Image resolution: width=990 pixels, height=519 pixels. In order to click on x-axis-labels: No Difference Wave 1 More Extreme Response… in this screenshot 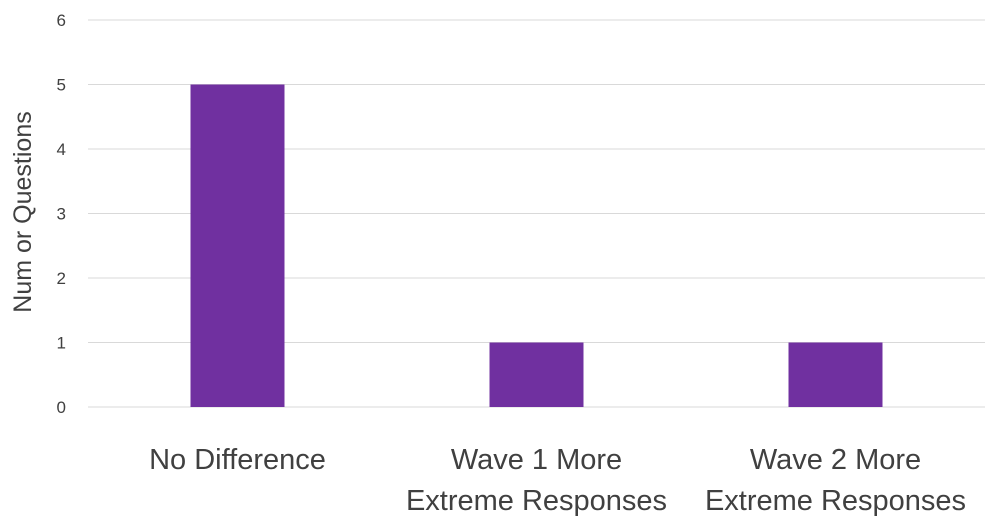, I will do `click(557, 480)`.